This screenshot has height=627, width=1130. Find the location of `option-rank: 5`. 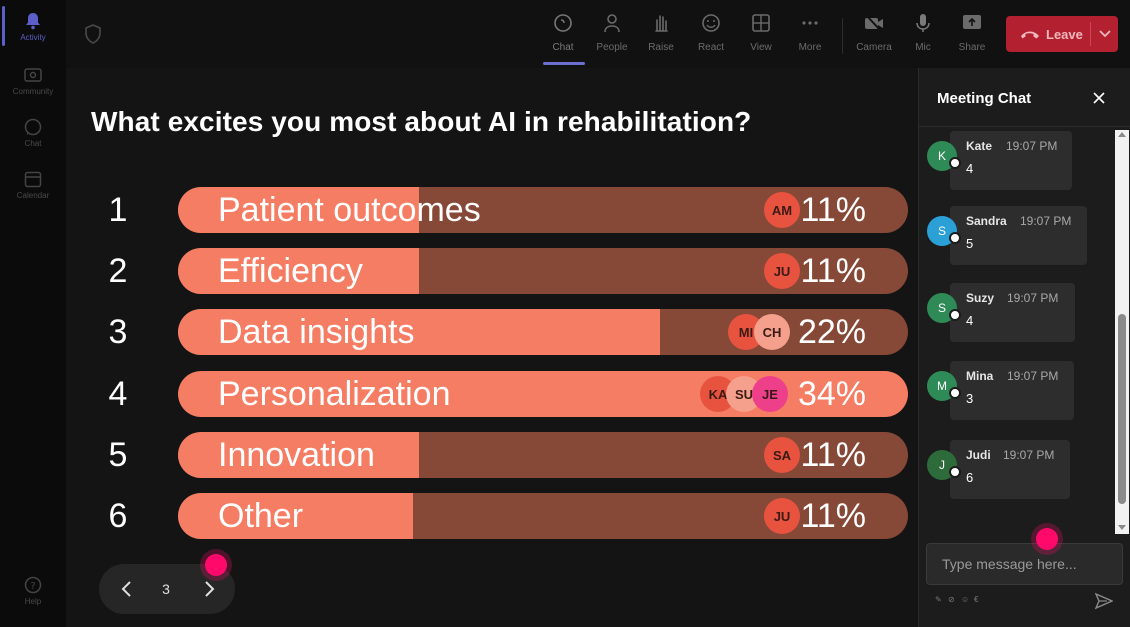

option-rank: 5 is located at coordinates (118, 454).